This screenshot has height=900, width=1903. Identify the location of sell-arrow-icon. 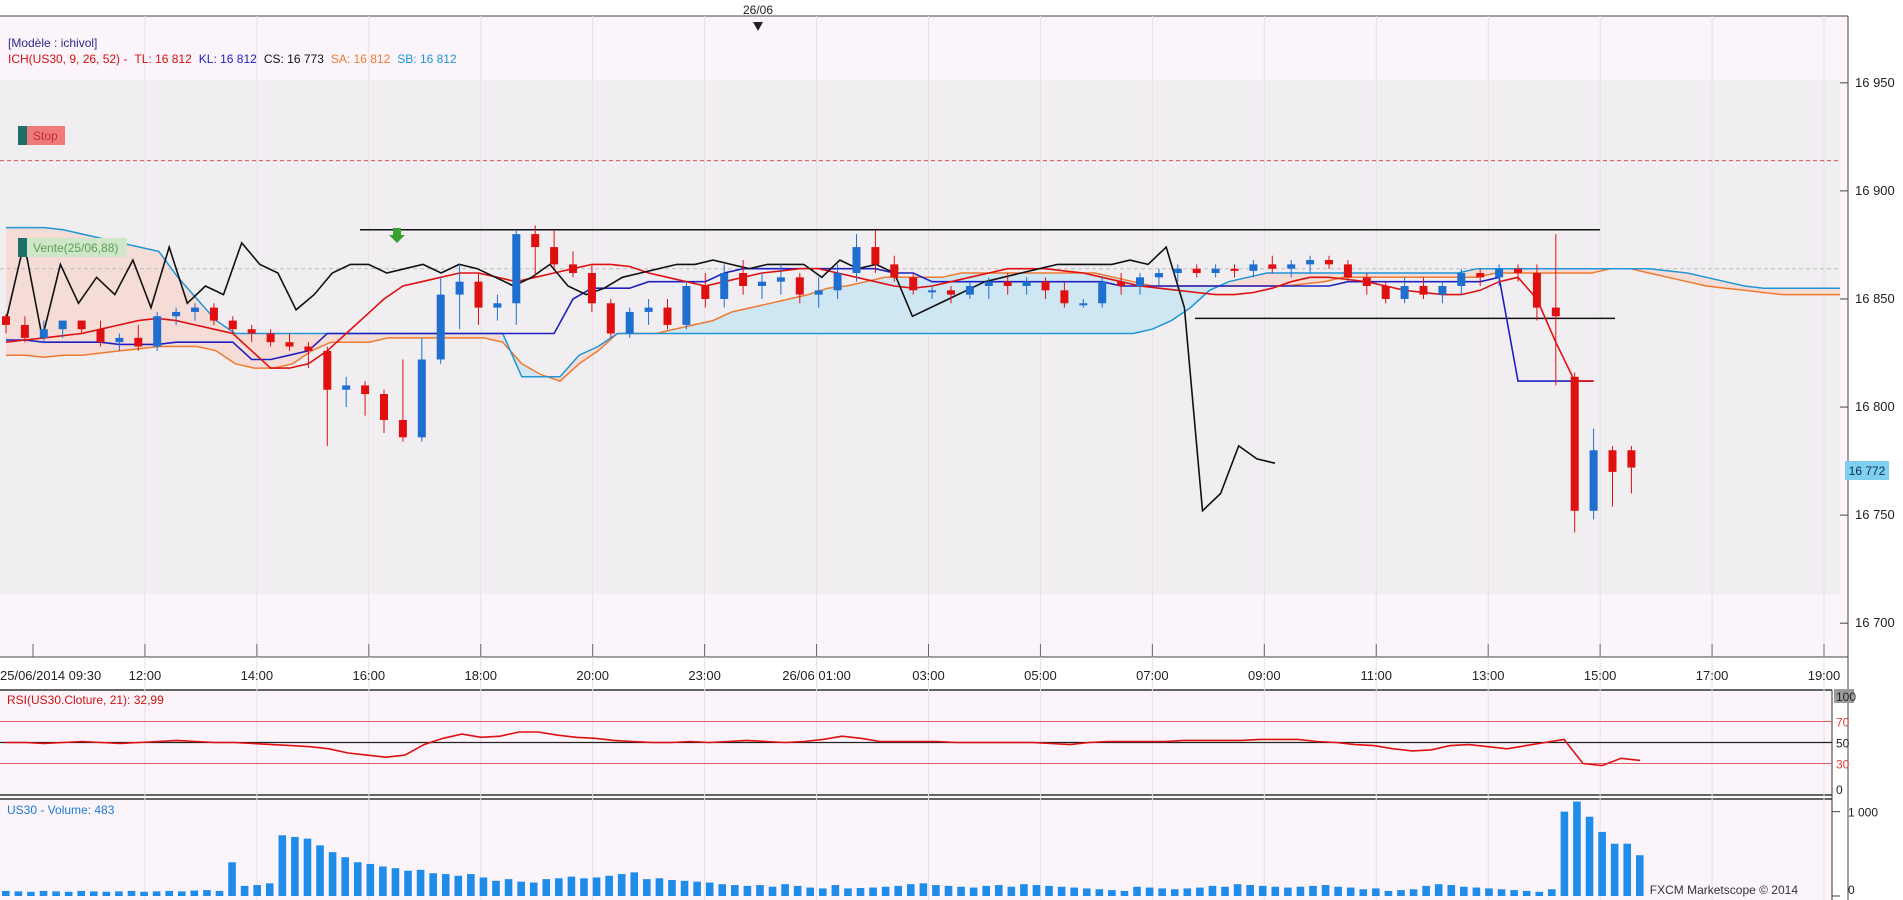
(397, 235).